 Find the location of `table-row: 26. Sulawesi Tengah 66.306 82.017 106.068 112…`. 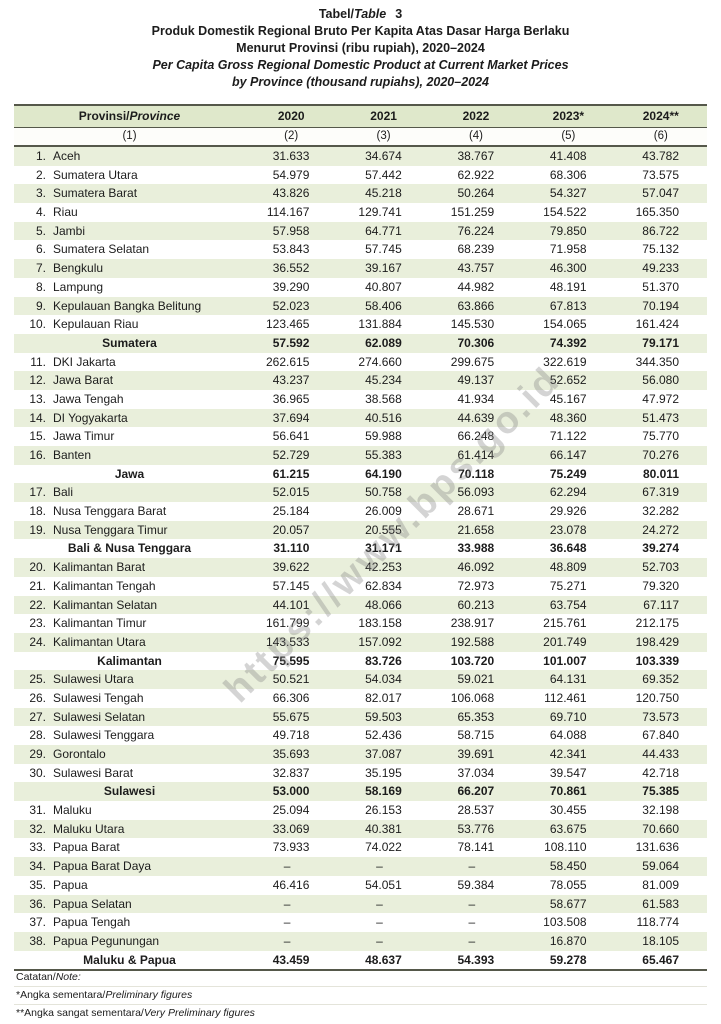

table-row: 26. Sulawesi Tengah 66.306 82.017 106.068 112… is located at coordinates (360, 698).